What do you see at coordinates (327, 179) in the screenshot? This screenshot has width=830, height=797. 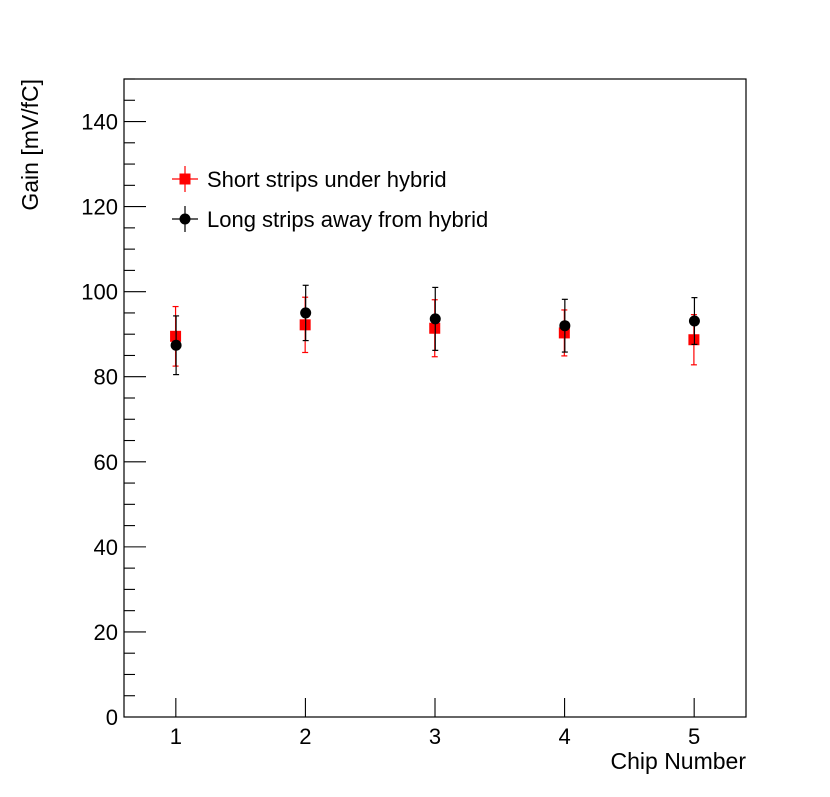 I see `legend-label: Short strips under hybrid` at bounding box center [327, 179].